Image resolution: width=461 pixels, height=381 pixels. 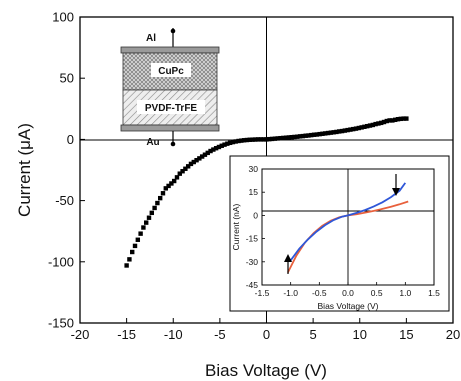 What do you see at coordinates (171, 71) in the screenshot?
I see `cupc-label: CuPc` at bounding box center [171, 71].